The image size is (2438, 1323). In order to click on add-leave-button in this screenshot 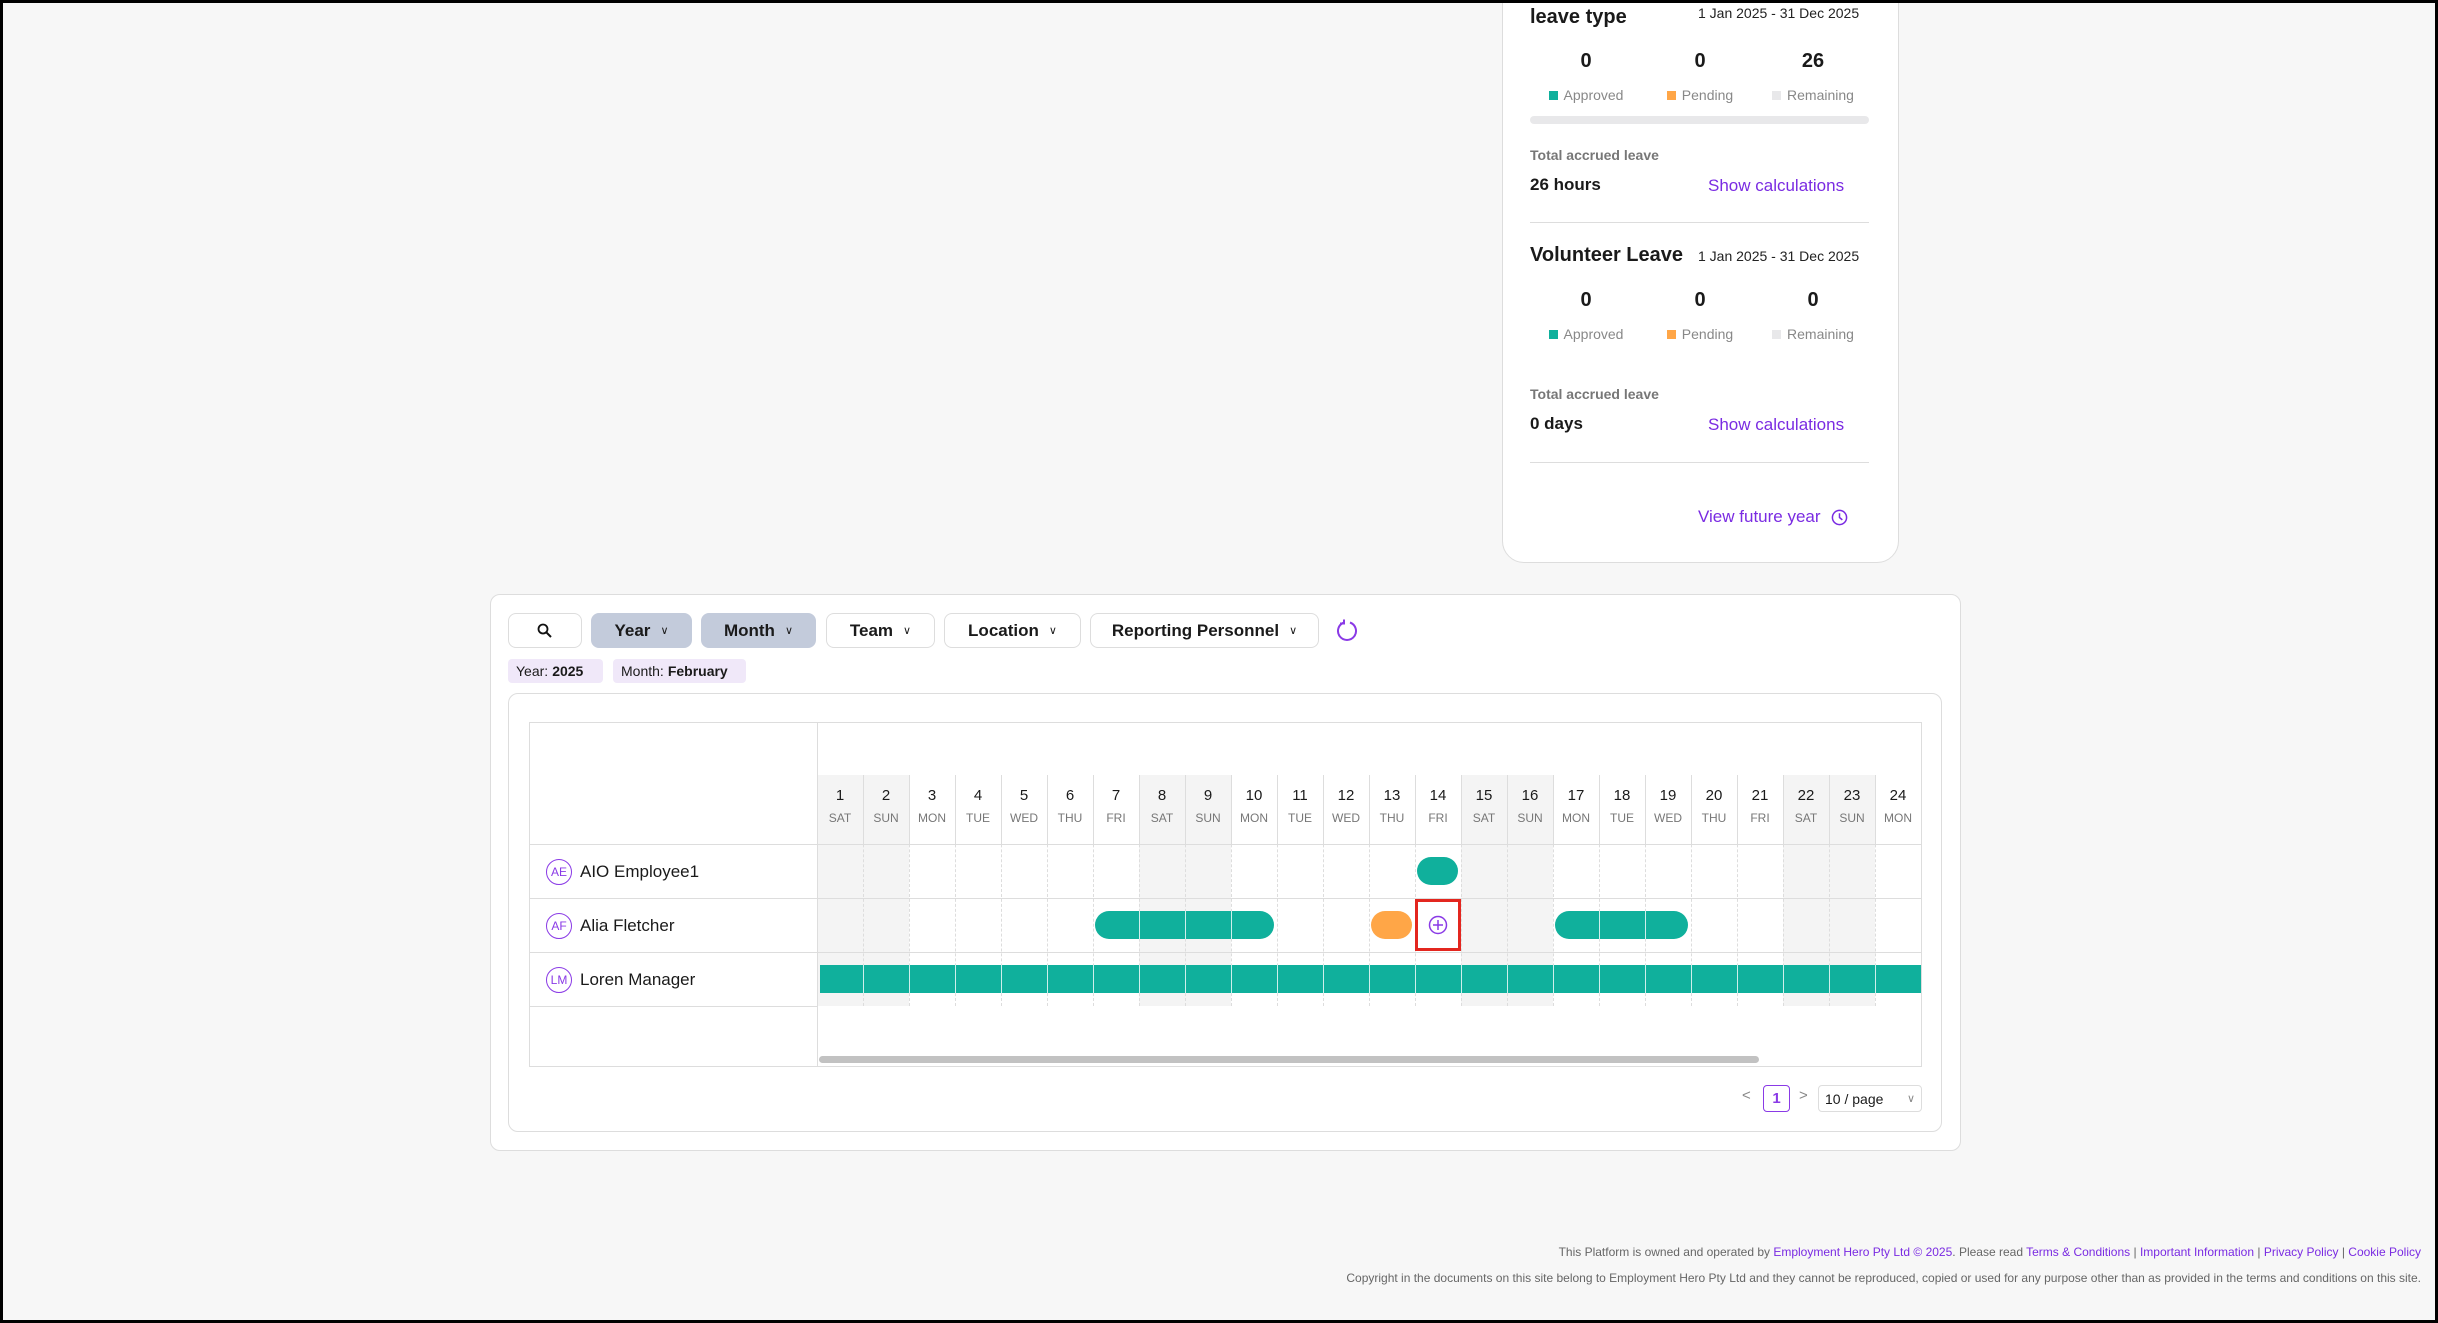, I will do `click(1438, 925)`.